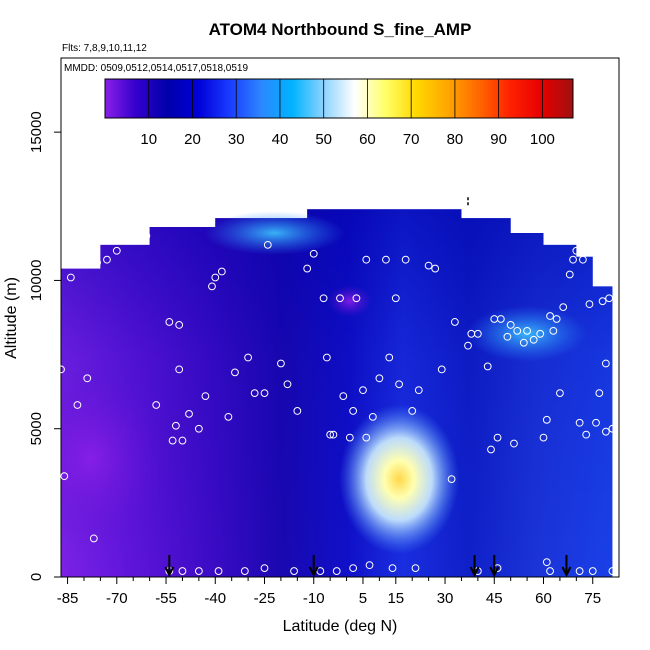 This screenshot has height=650, width=650. I want to click on field-hotspot, so click(399, 479).